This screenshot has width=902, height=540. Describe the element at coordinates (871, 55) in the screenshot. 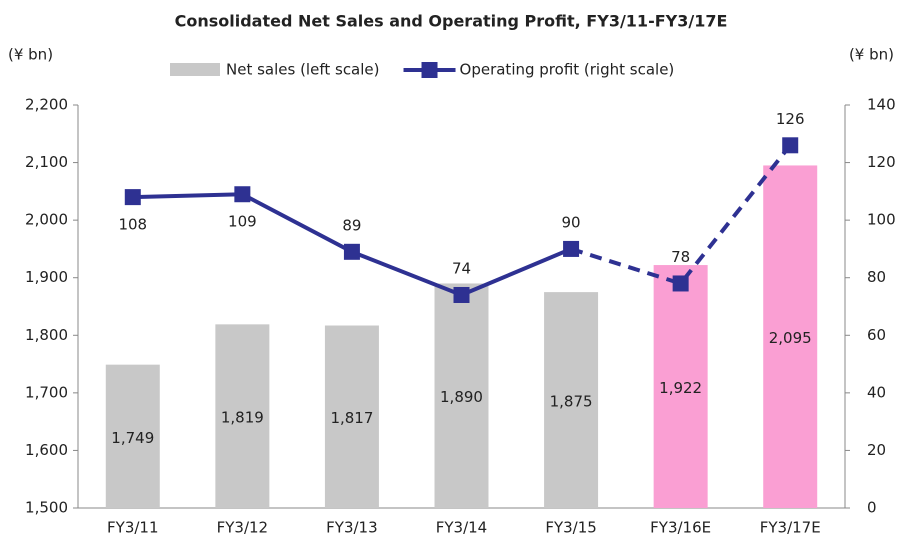

I see `y2-axis-label: (¥ bn)` at that location.